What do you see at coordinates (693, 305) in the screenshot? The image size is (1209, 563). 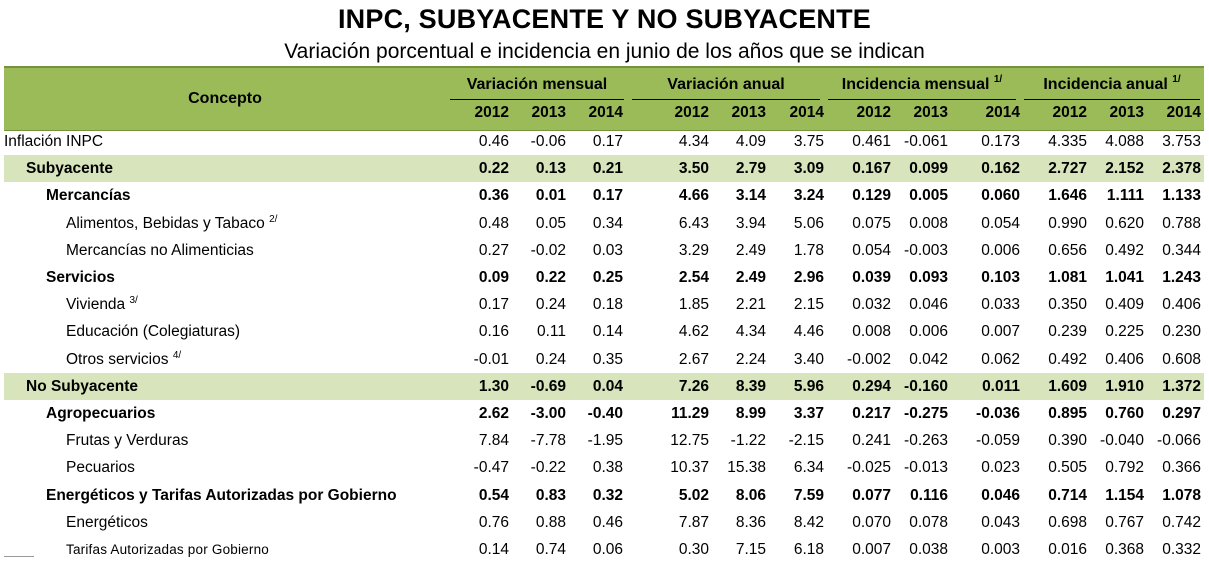 I see `table-cell: 1.85` at bounding box center [693, 305].